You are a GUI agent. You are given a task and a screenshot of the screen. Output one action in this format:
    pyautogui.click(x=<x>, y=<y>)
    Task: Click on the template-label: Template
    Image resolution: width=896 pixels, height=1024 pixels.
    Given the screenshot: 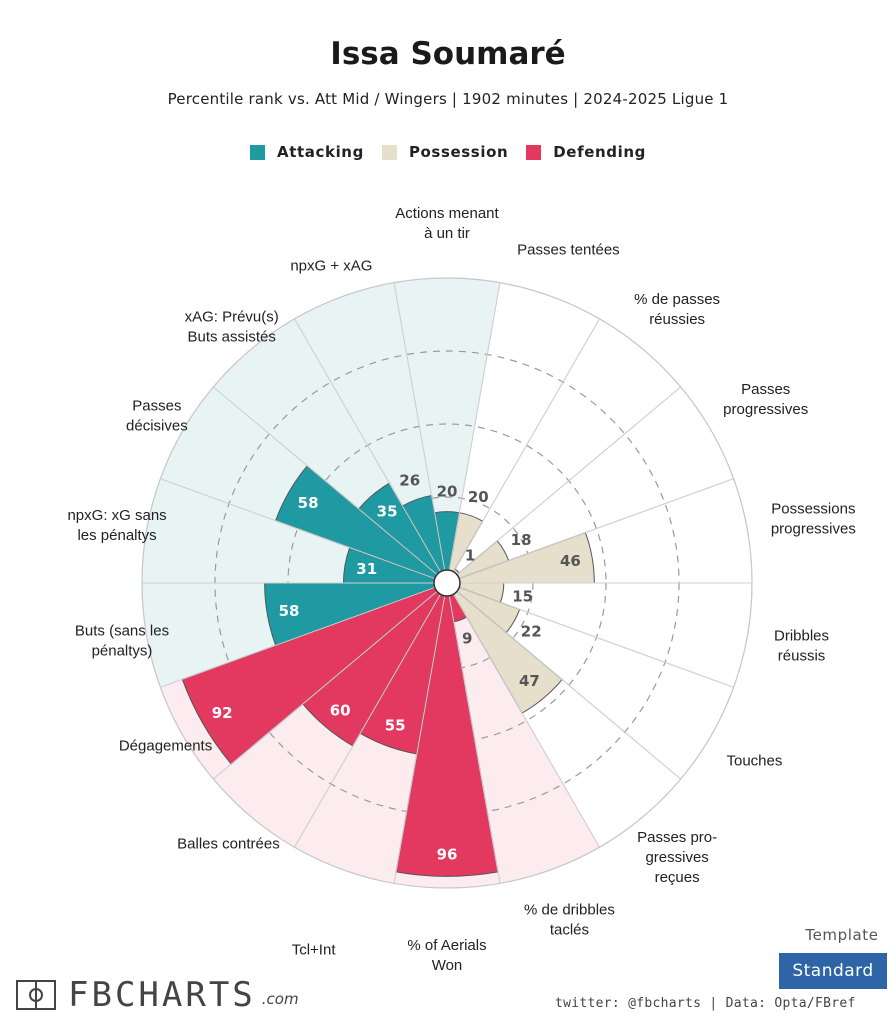 What is the action you would take?
    pyautogui.click(x=842, y=935)
    